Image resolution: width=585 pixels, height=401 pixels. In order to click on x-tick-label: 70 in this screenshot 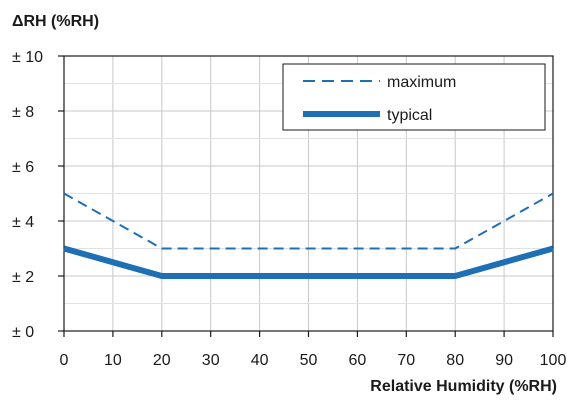, I will do `click(406, 360)`.